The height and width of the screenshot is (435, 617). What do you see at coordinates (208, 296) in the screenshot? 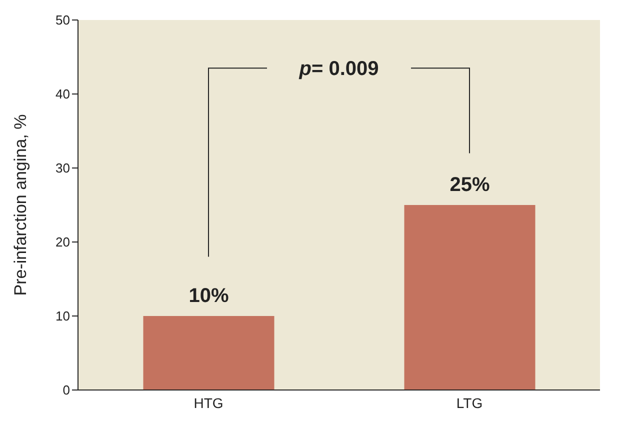
I see `data-label: 10%` at bounding box center [208, 296].